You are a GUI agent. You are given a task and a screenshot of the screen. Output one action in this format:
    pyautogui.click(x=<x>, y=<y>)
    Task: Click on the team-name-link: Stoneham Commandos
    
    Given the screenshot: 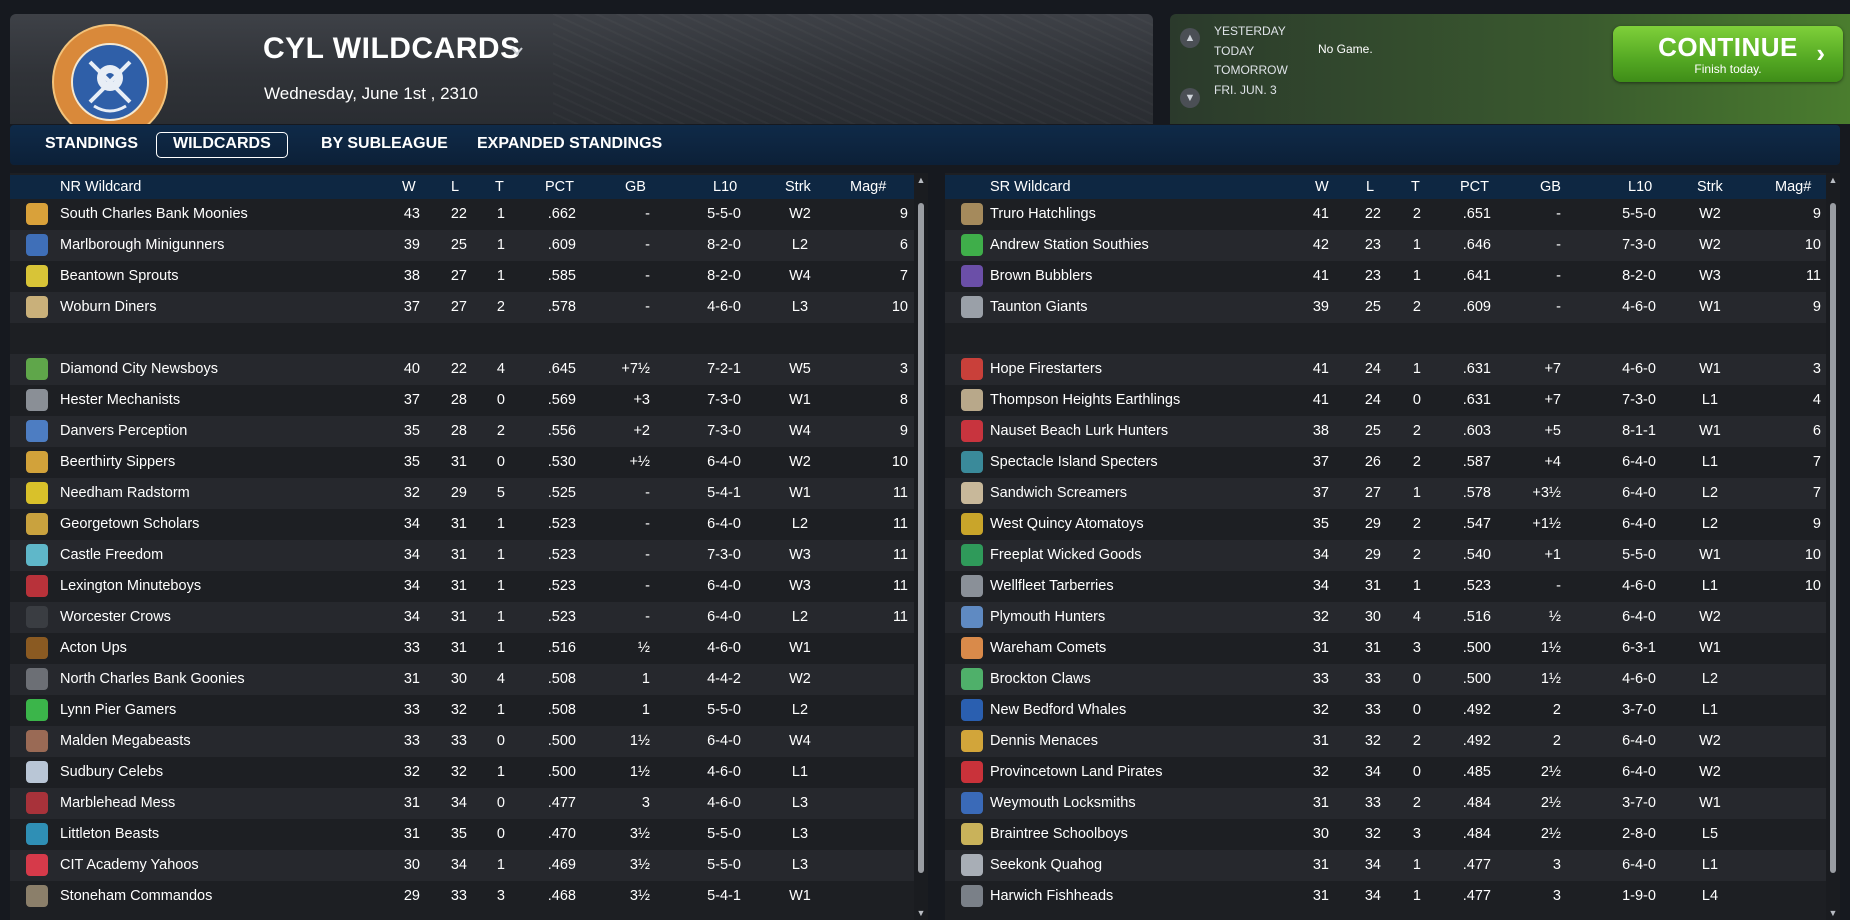 What is the action you would take?
    pyautogui.click(x=136, y=896)
    